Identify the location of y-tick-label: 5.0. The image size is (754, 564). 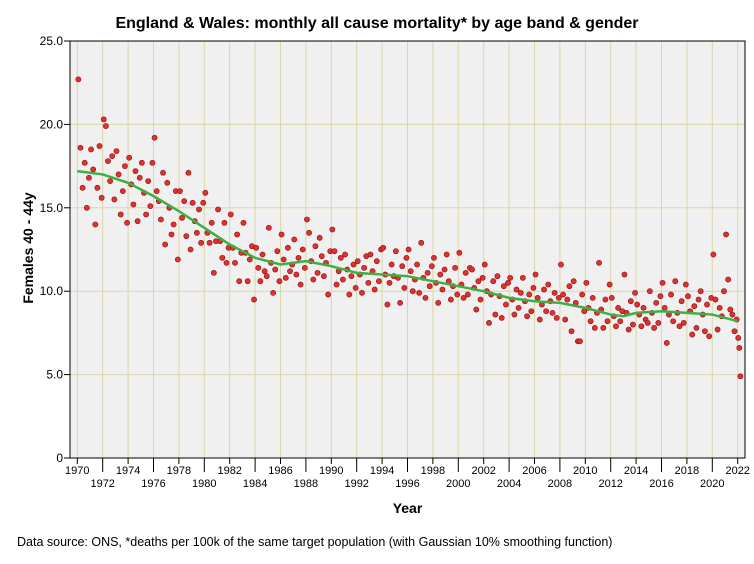
(54, 375).